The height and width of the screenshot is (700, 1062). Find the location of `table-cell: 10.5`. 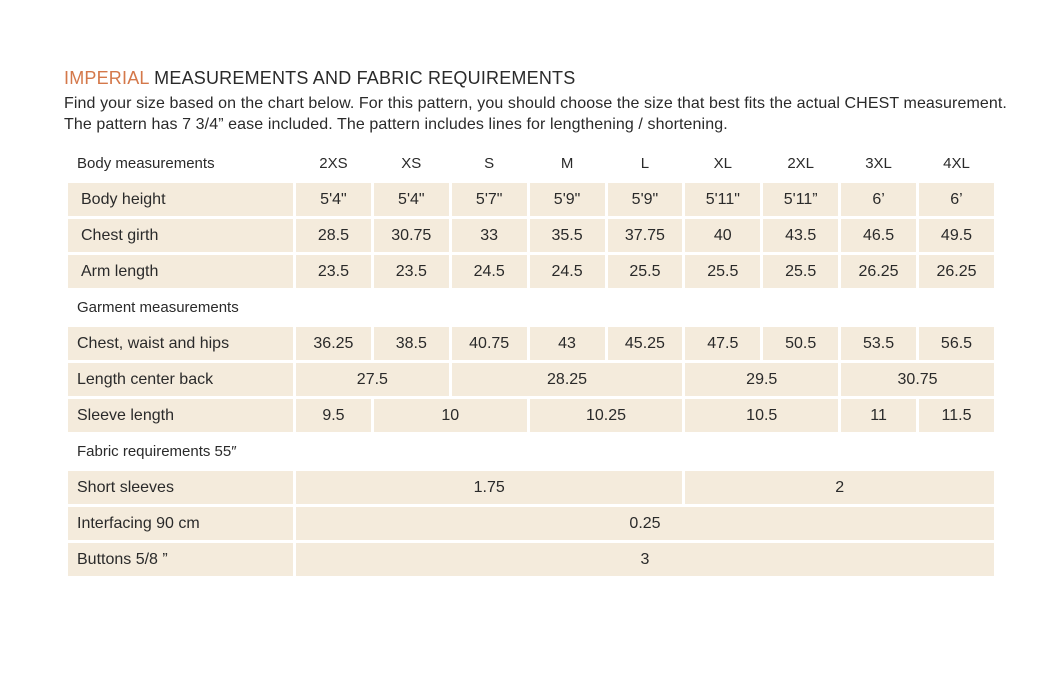

table-cell: 10.5 is located at coordinates (762, 415).